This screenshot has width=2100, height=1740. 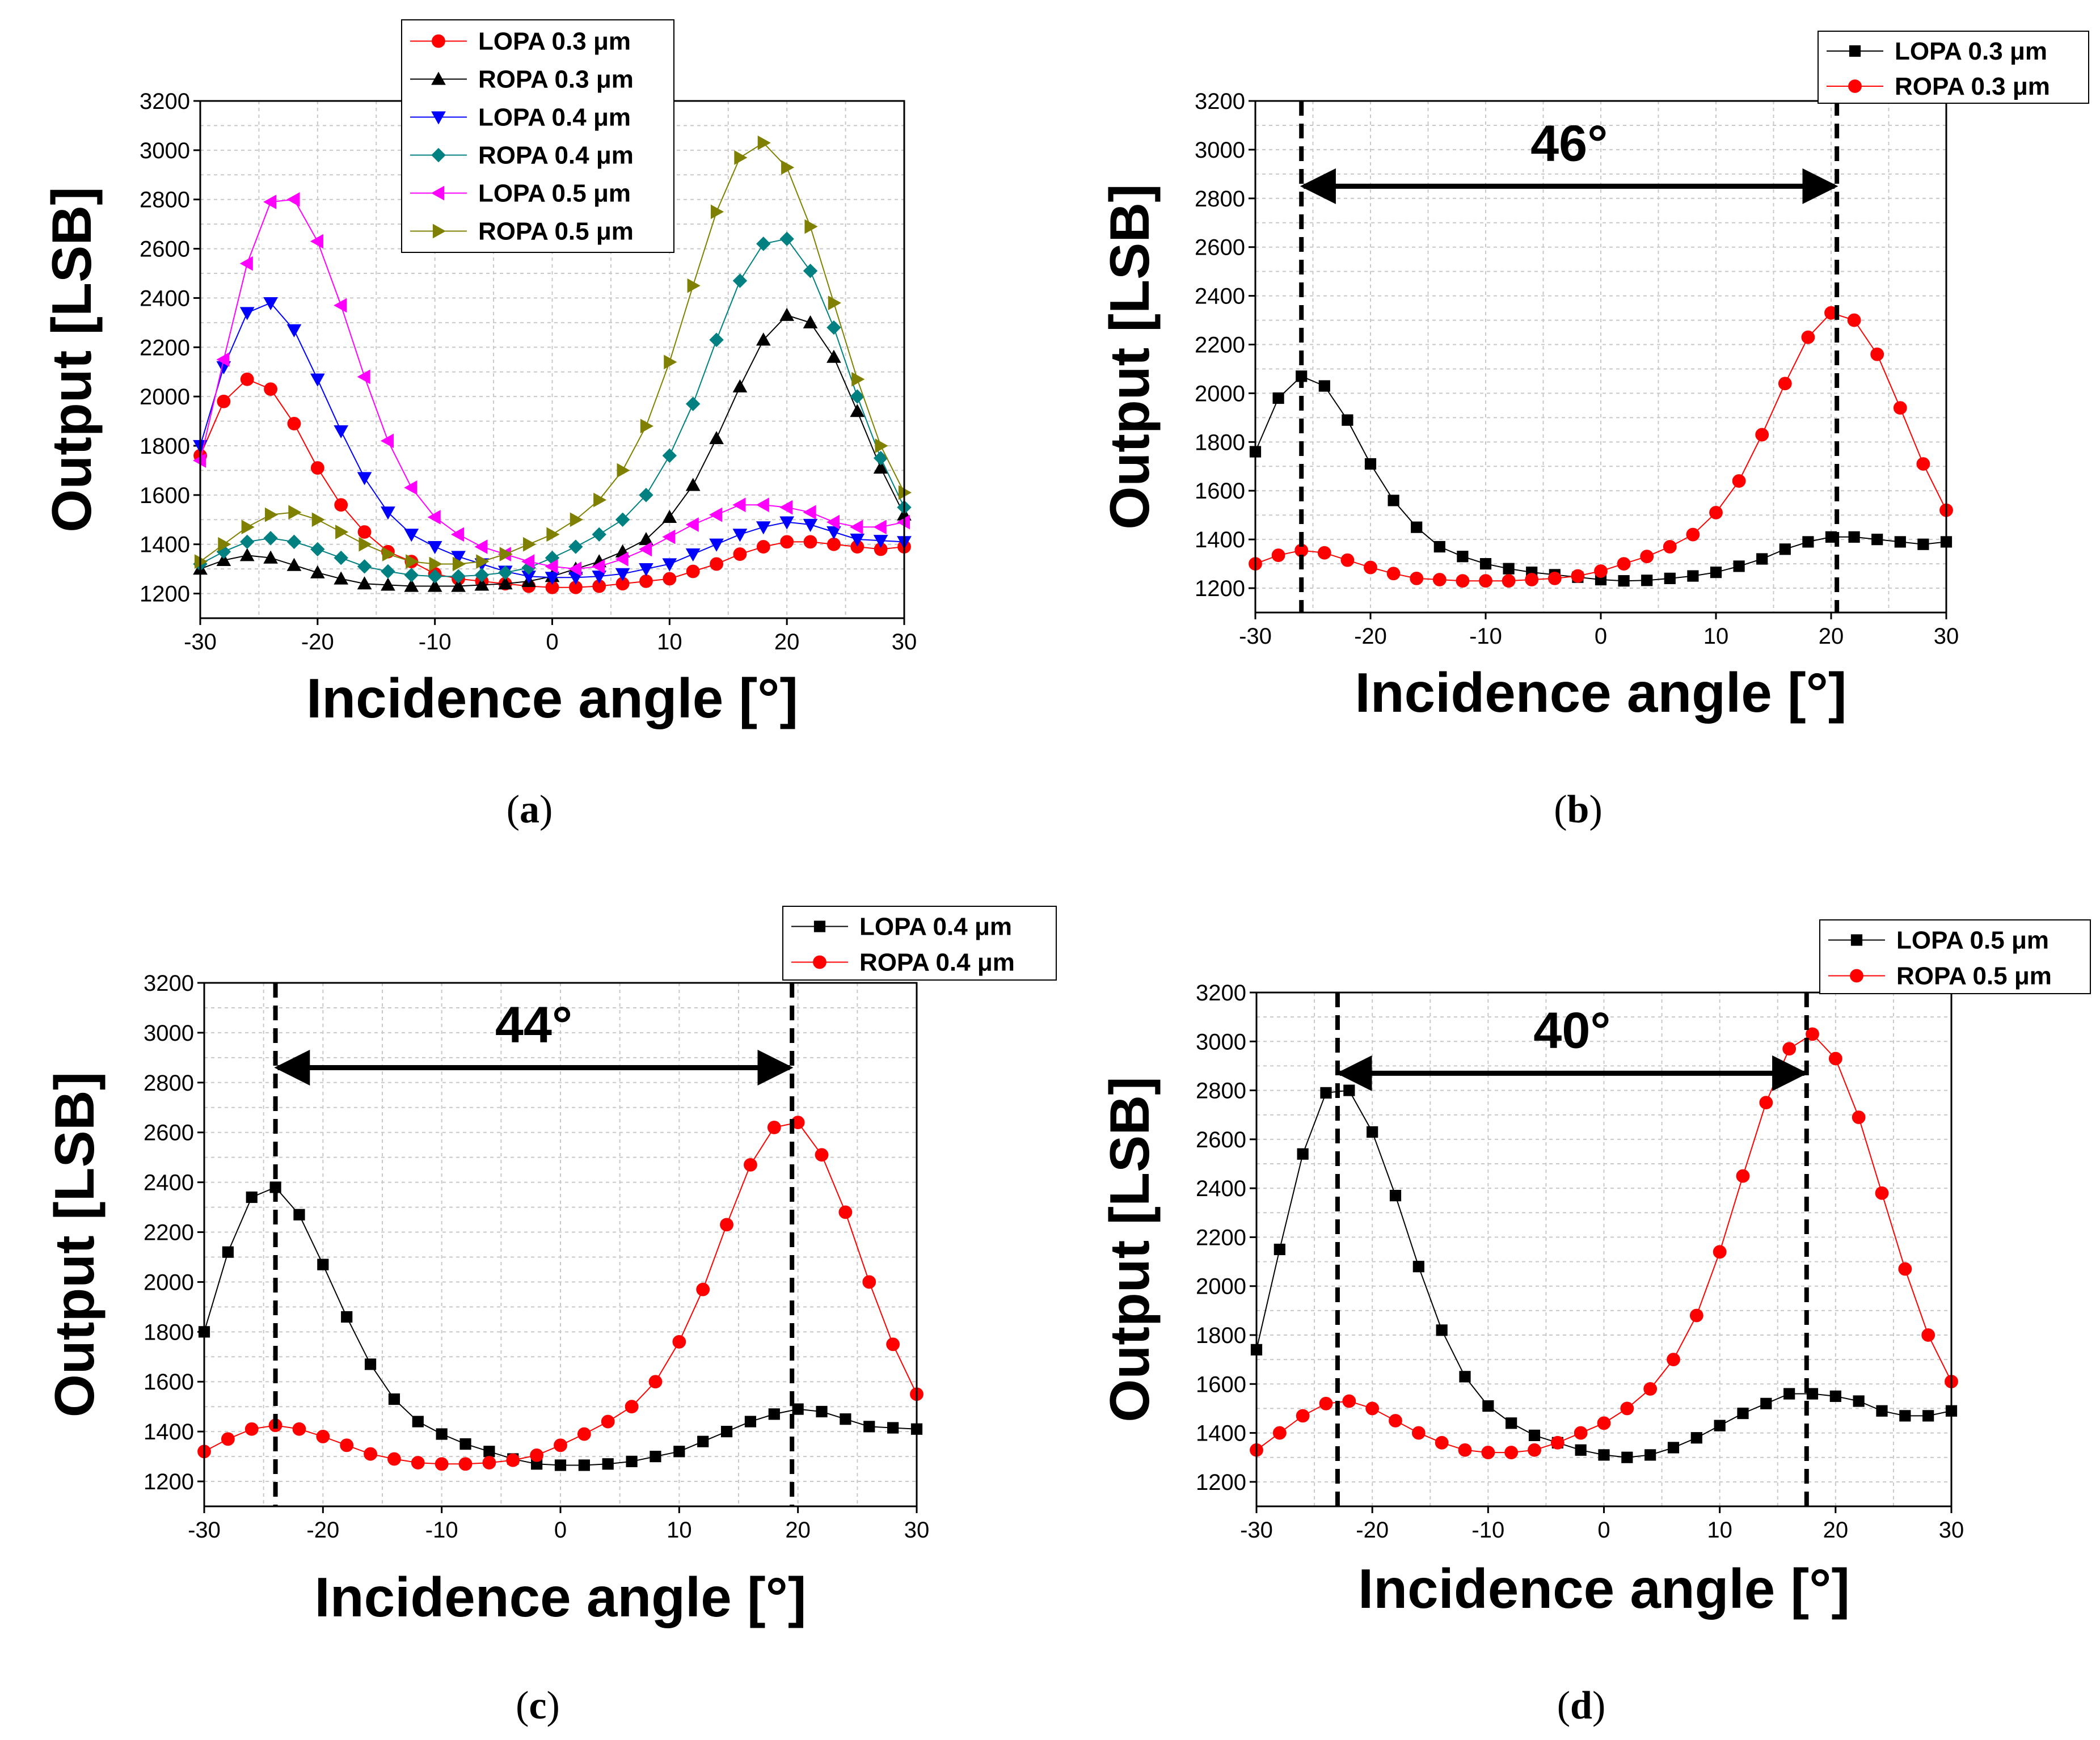 What do you see at coordinates (1221, 994) in the screenshot?
I see `y-tick-label: 3200` at bounding box center [1221, 994].